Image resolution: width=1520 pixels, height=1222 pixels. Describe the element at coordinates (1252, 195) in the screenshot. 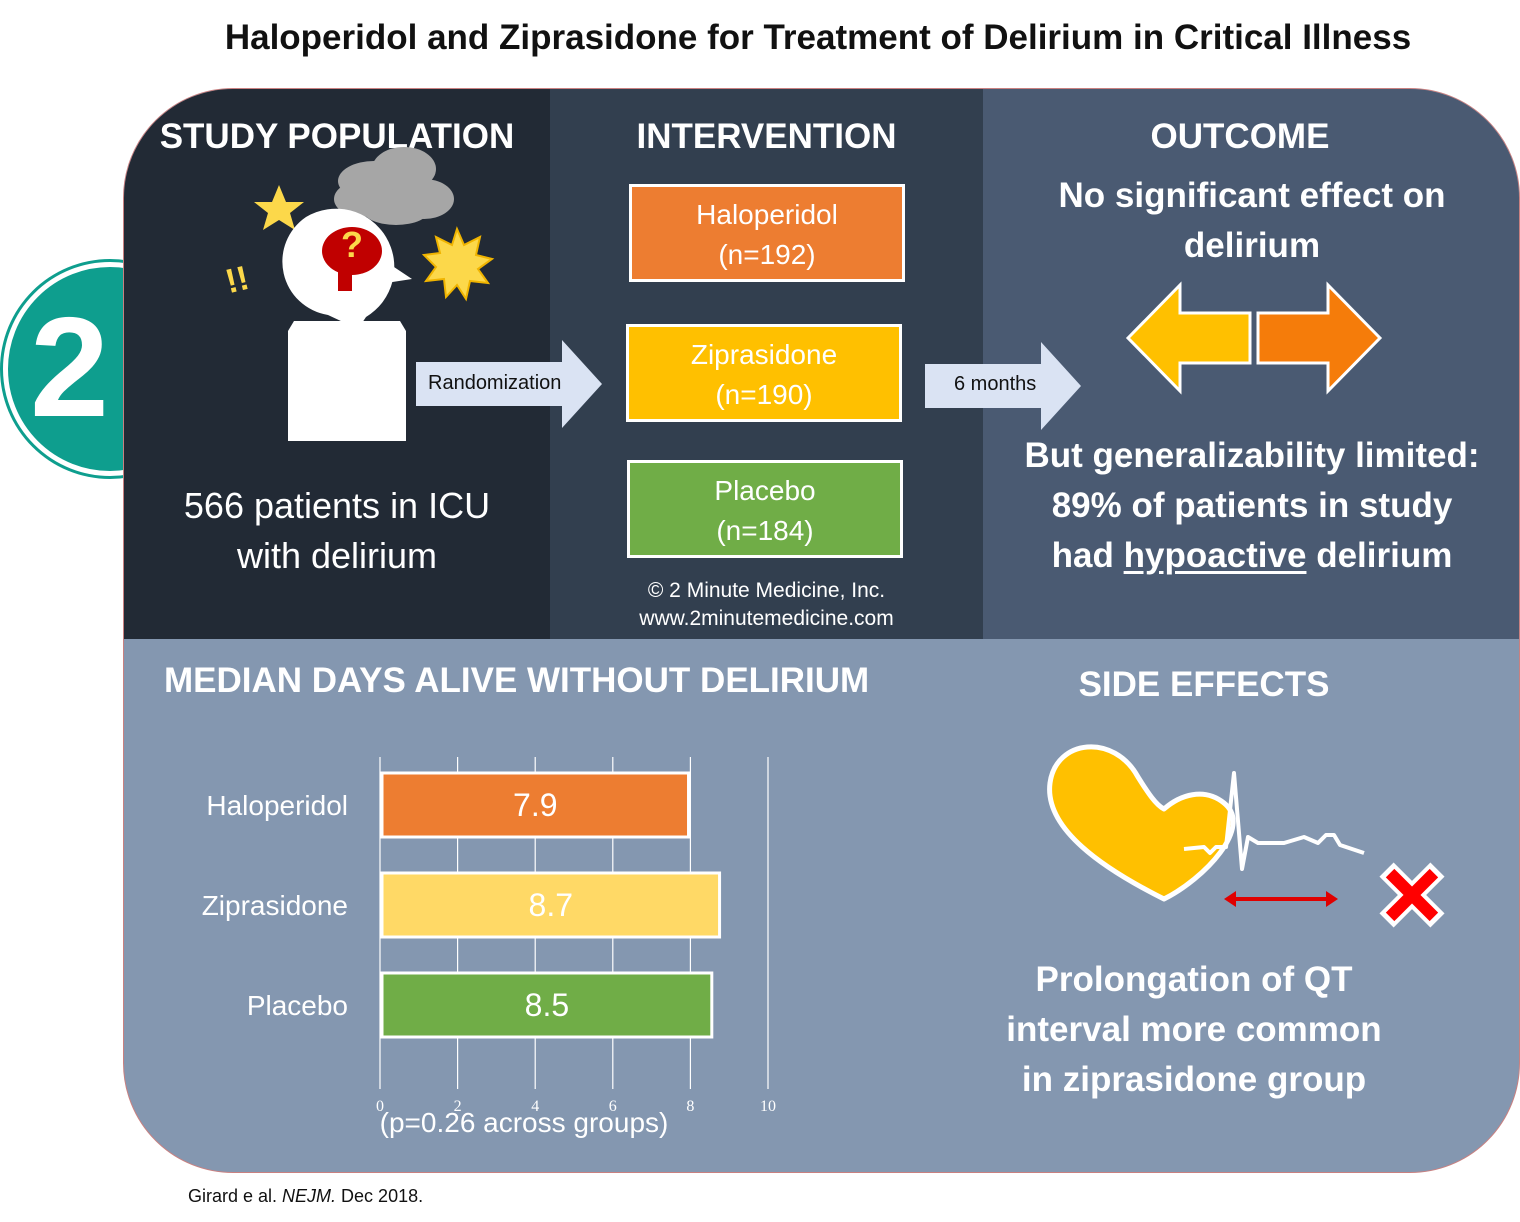

I see `outcome-main-line-1: No significant effect on` at that location.